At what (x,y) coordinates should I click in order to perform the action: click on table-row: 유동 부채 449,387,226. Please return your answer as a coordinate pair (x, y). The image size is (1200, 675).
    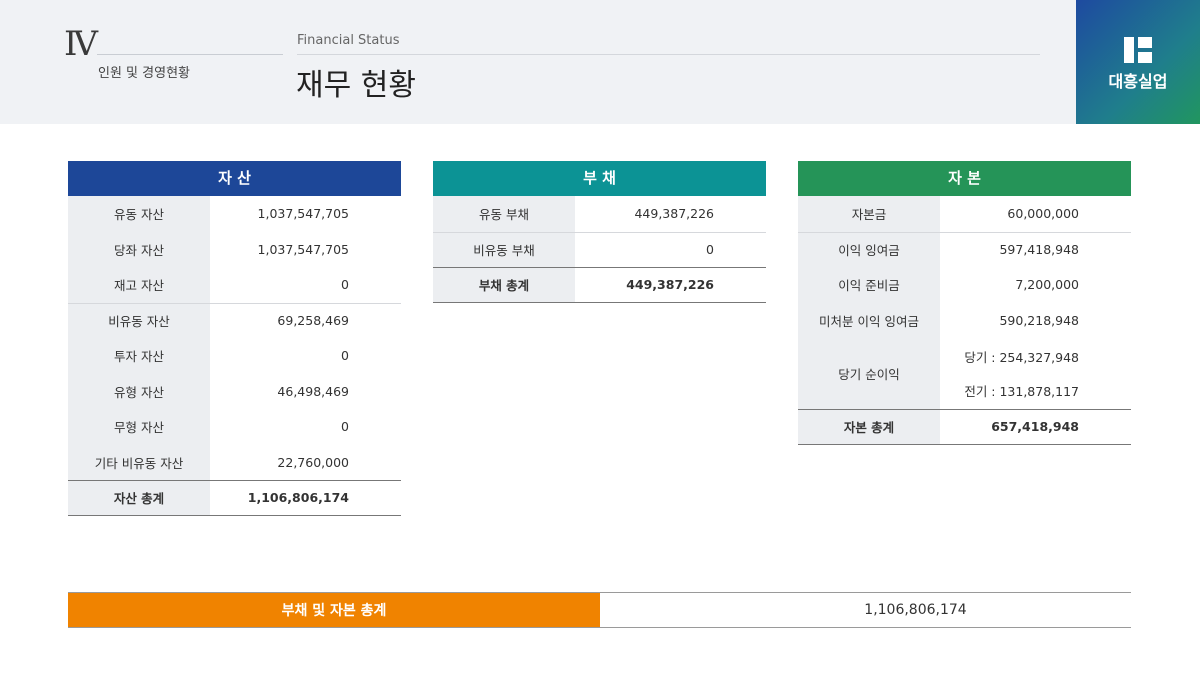
    Looking at the image, I should click on (599, 214).